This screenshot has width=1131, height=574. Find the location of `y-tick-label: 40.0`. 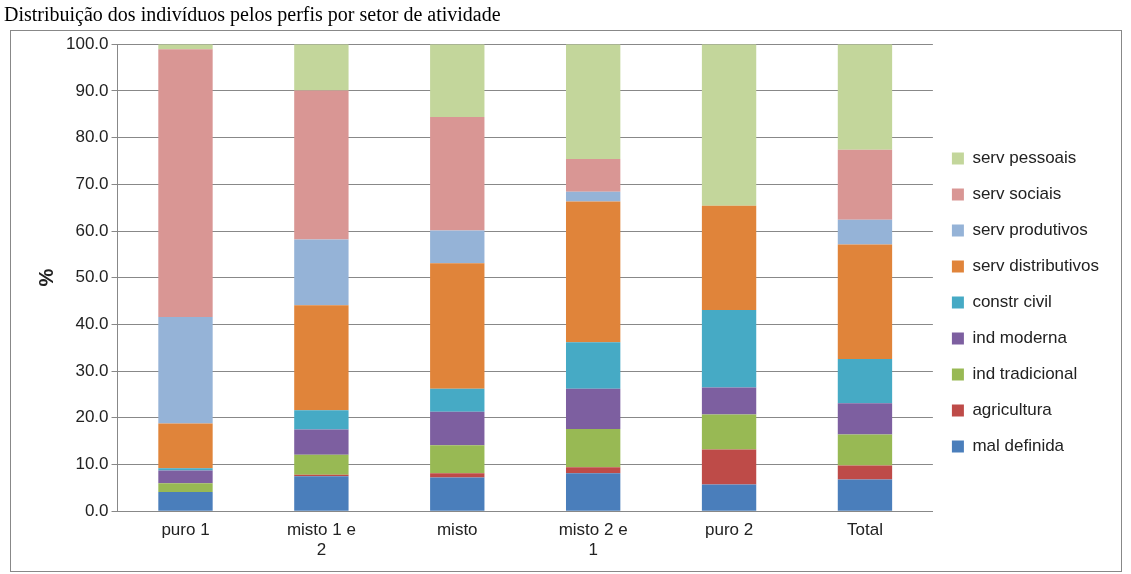

y-tick-label: 40.0 is located at coordinates (92, 324).